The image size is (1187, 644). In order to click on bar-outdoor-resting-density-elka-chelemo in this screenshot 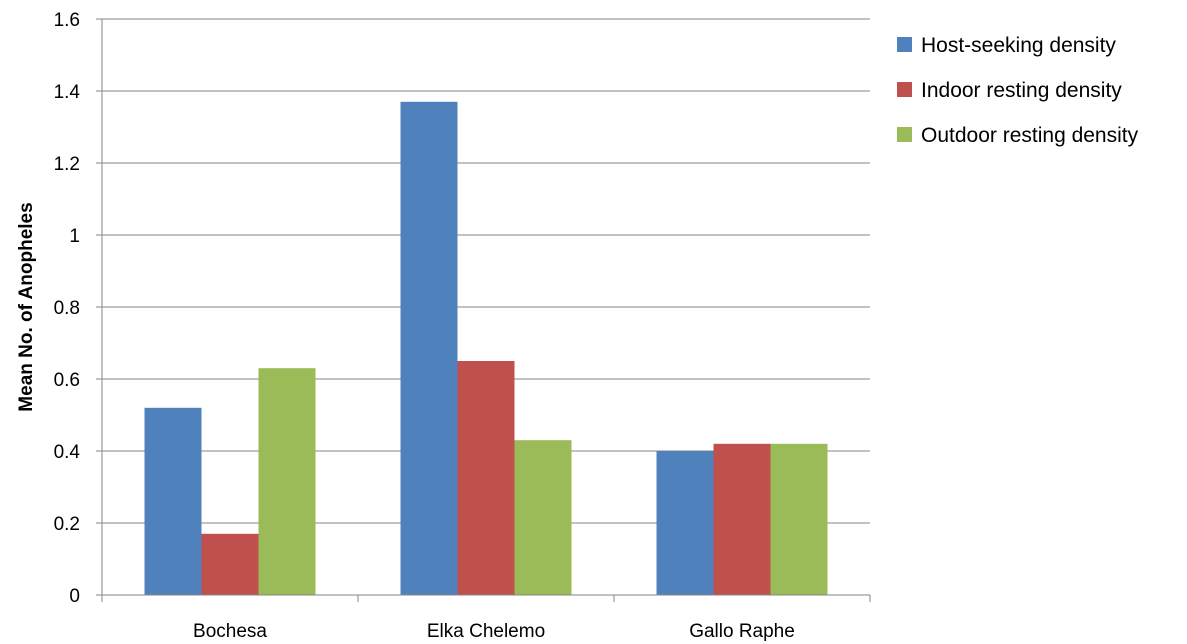, I will do `click(543, 517)`.